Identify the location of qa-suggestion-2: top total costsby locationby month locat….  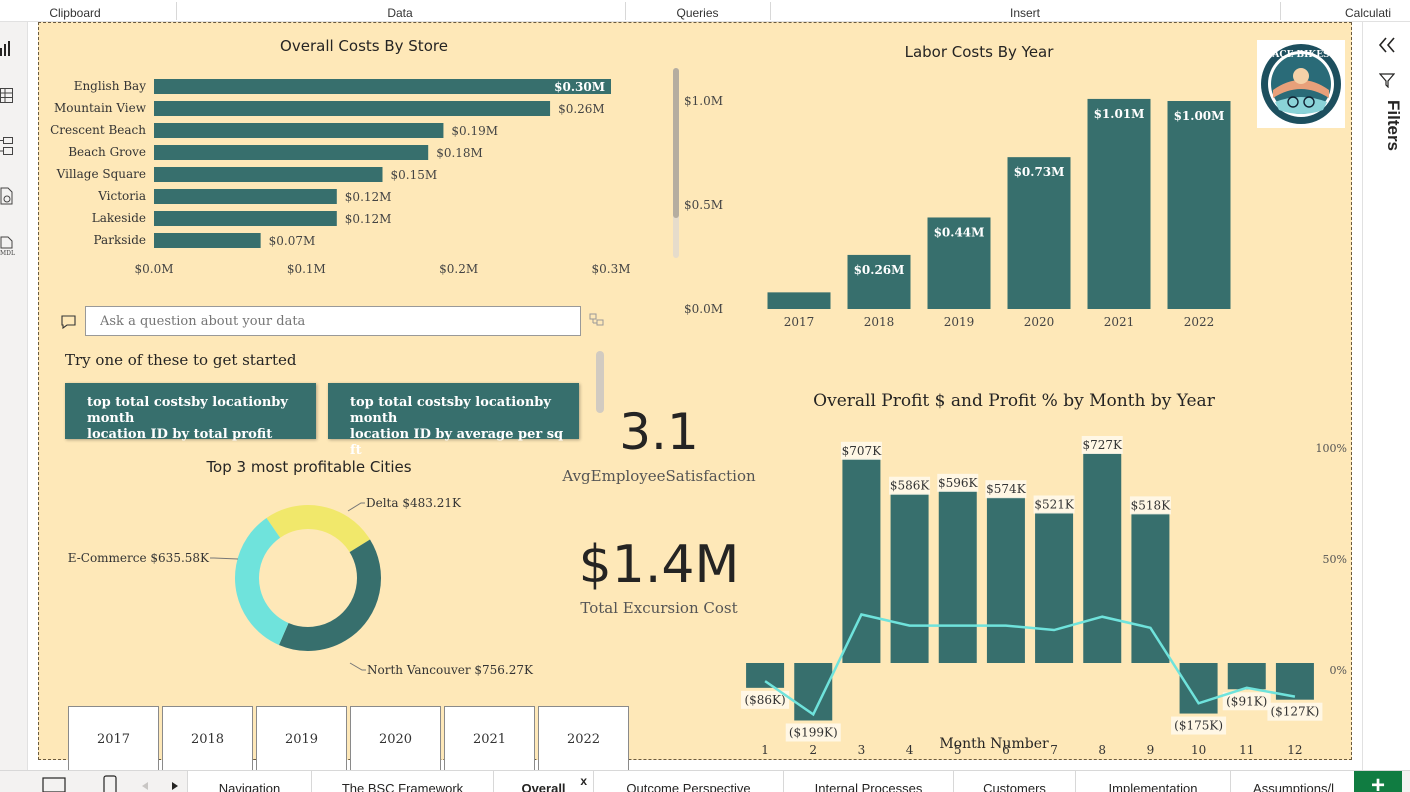
(453, 420).